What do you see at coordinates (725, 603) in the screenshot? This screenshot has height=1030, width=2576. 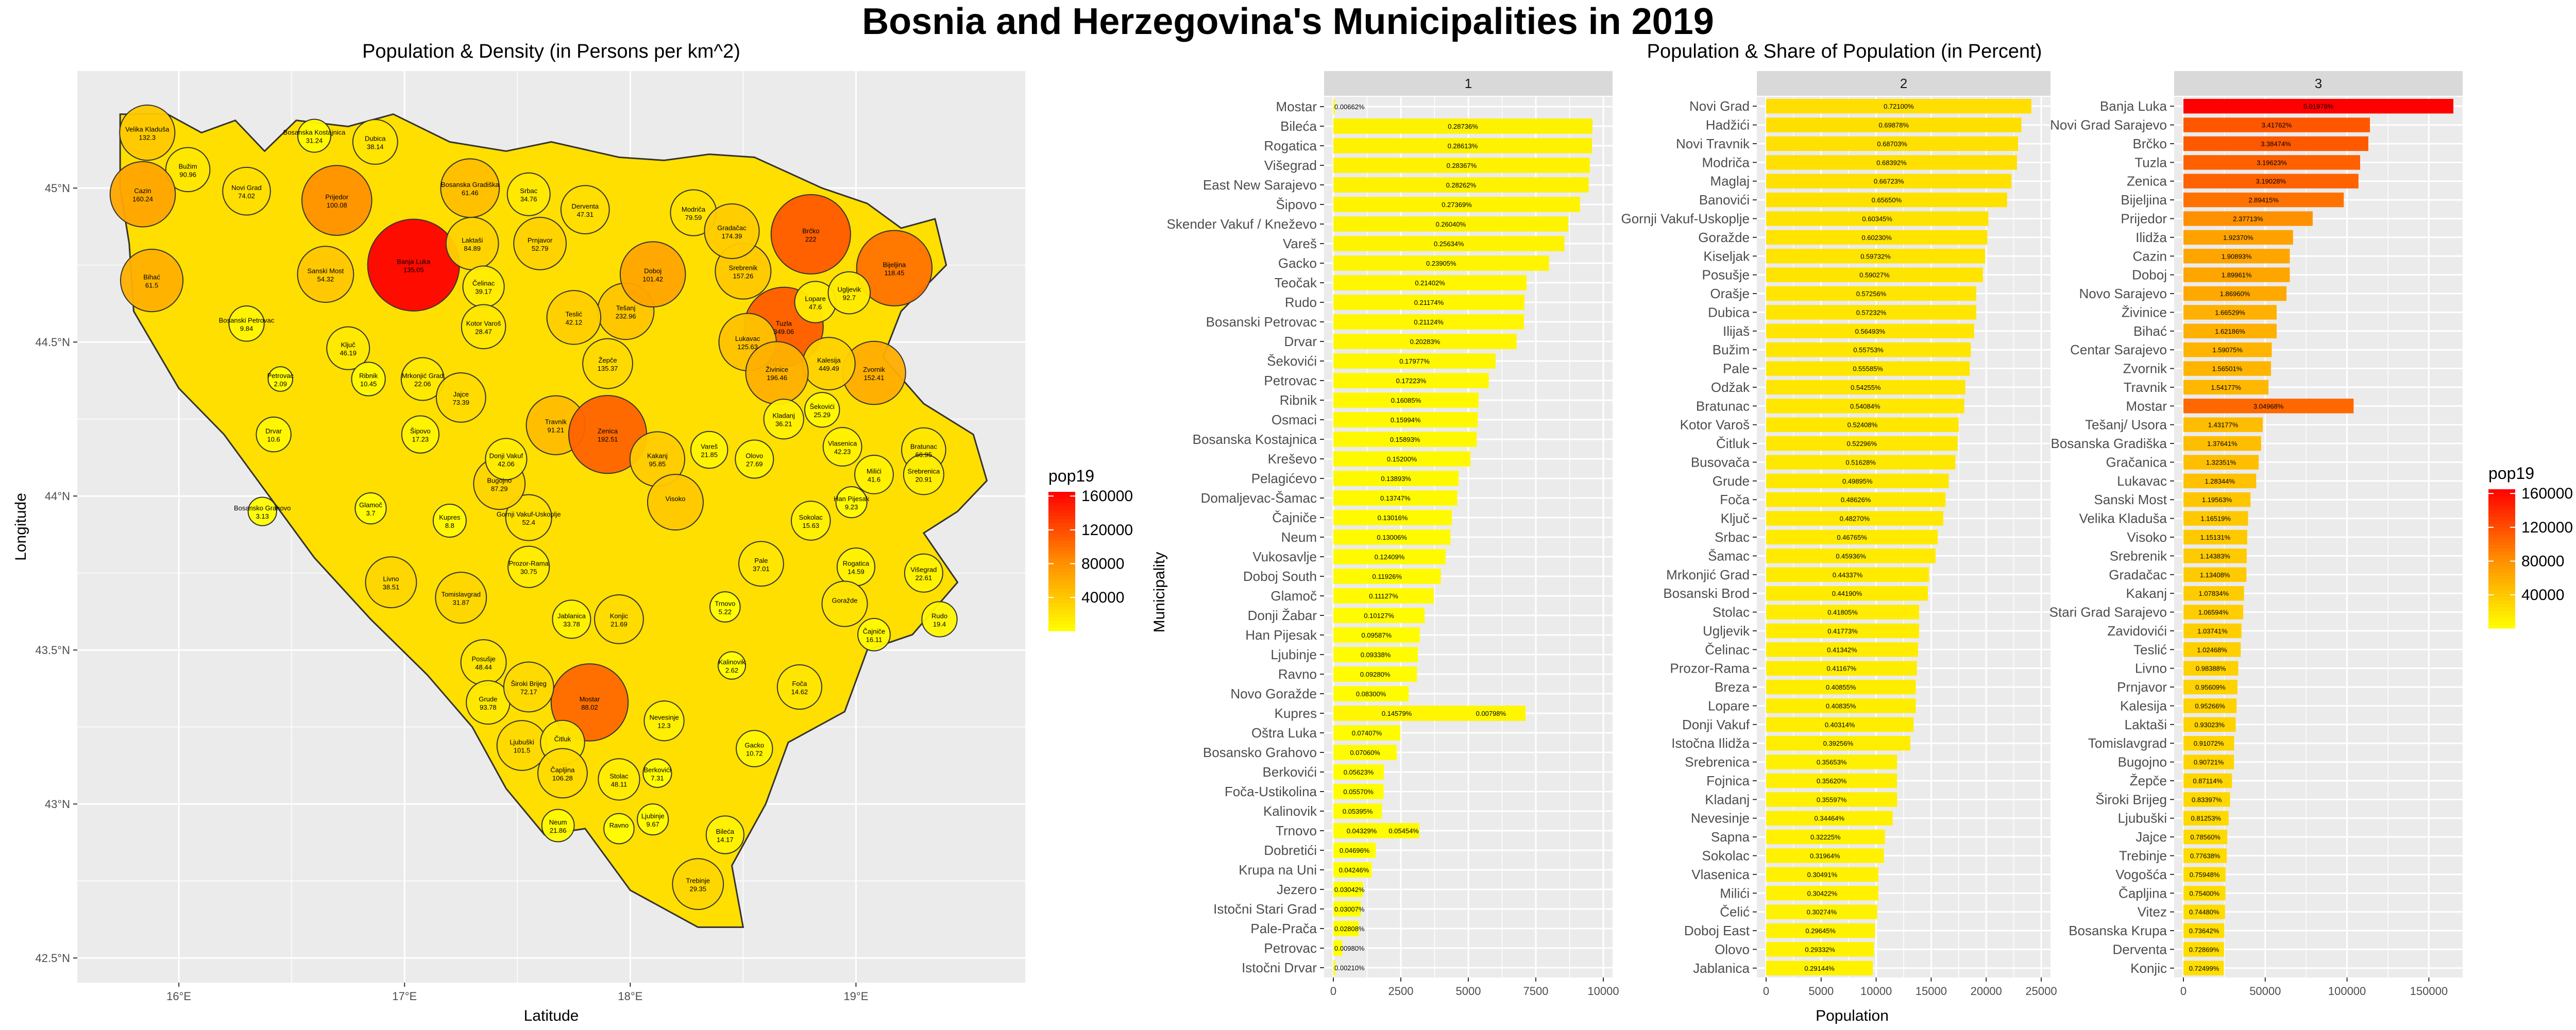 I see `municipality-name-label: Trnovo` at bounding box center [725, 603].